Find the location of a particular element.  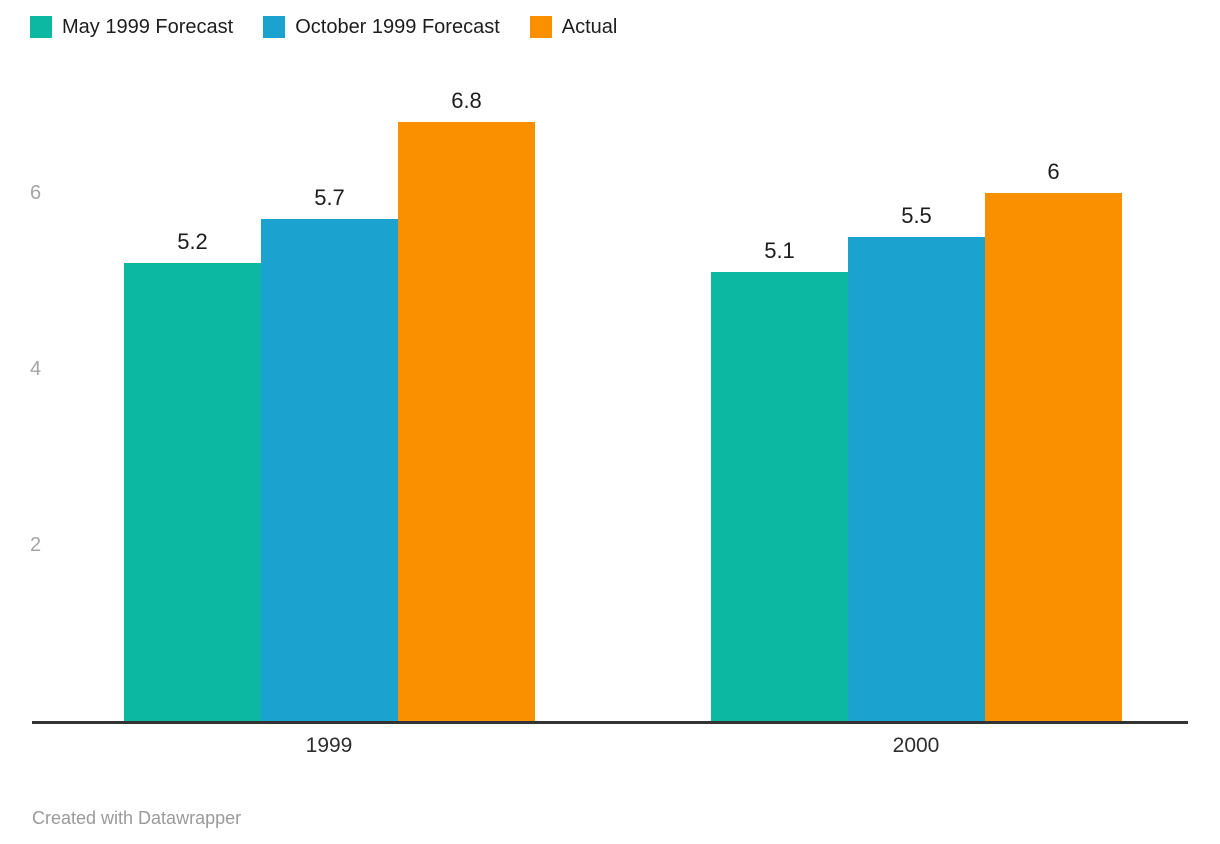

legend-item-may-1999-forecast: May 1999 Forecast is located at coordinates (131, 27).